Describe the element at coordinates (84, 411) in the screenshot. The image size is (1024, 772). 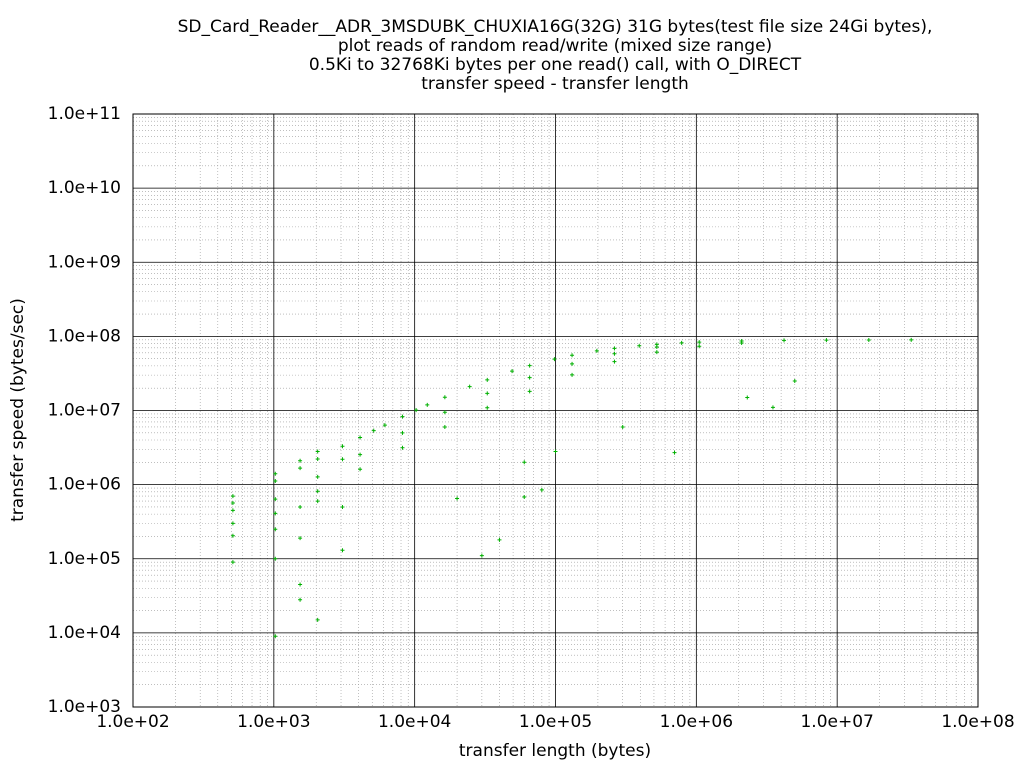
I see `y-tick-label: 1.0e+07` at that location.